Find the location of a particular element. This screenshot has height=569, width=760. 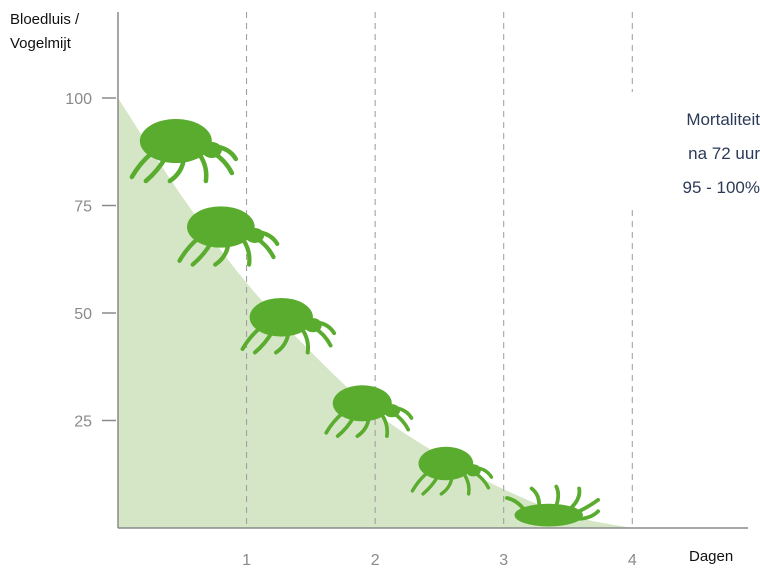

annotation-line-1: Mortaliteit is located at coordinates (723, 119).